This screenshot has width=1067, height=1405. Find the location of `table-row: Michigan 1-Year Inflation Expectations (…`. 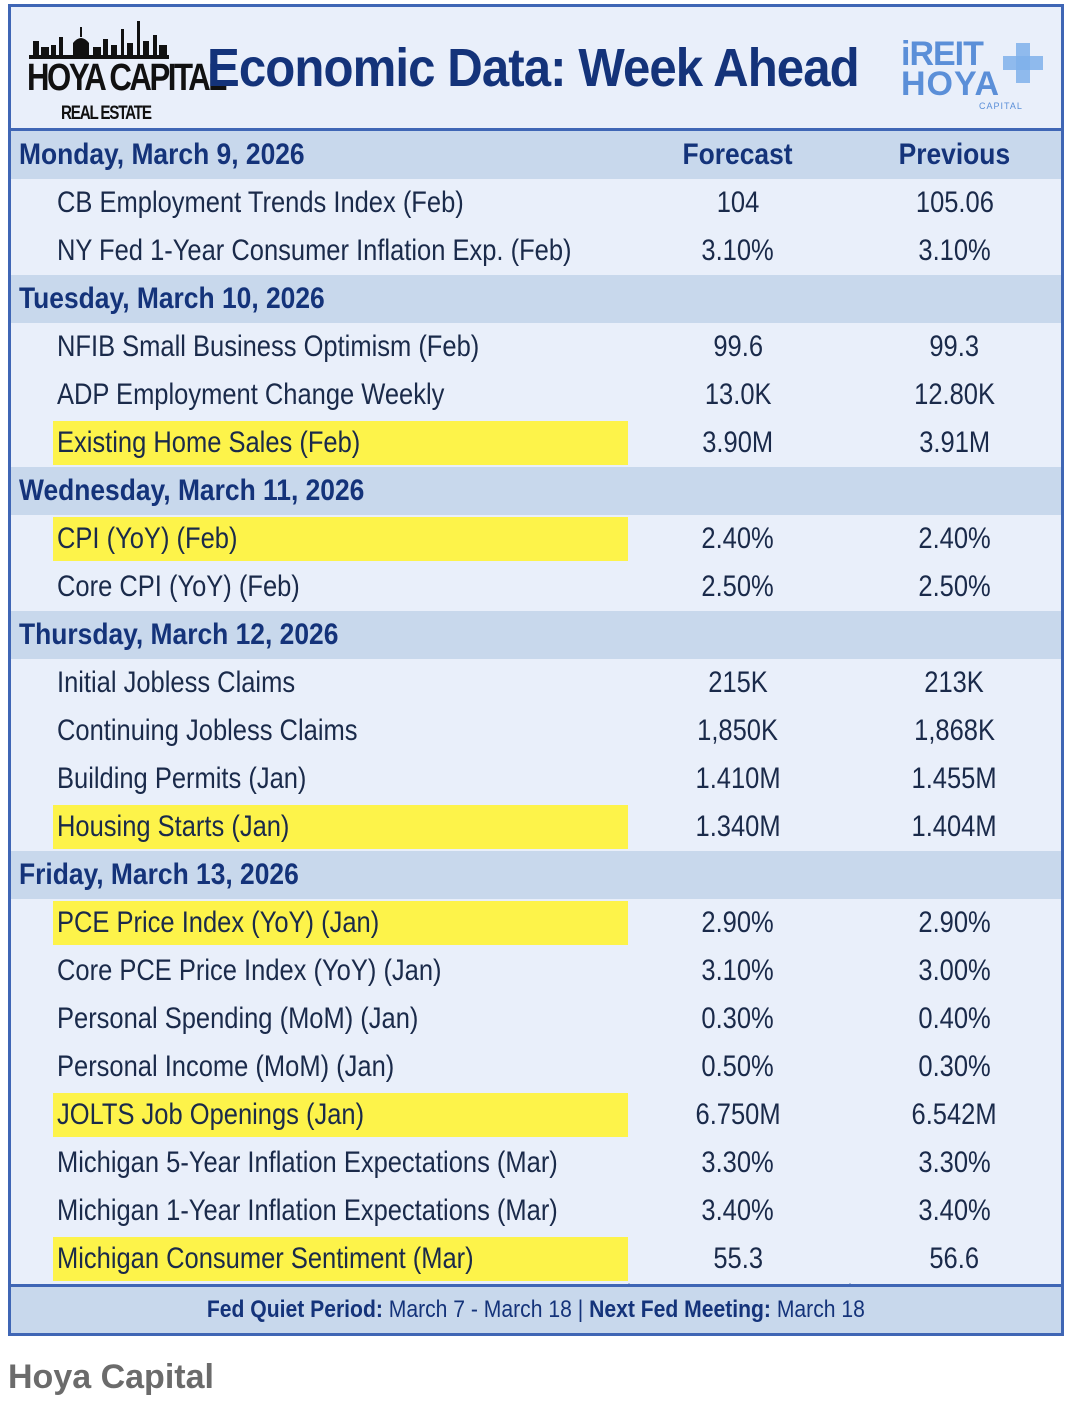

table-row: Michigan 1-Year Inflation Expectations (… is located at coordinates (536, 1211).